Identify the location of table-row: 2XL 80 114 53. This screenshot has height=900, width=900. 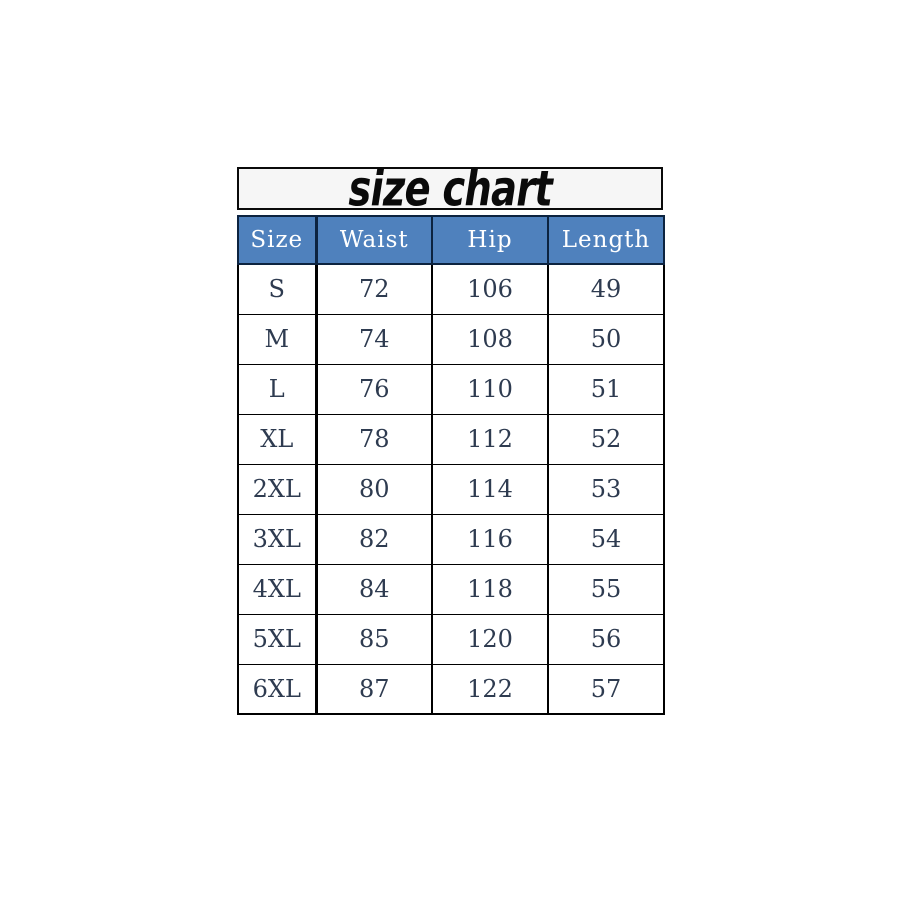
(451, 489).